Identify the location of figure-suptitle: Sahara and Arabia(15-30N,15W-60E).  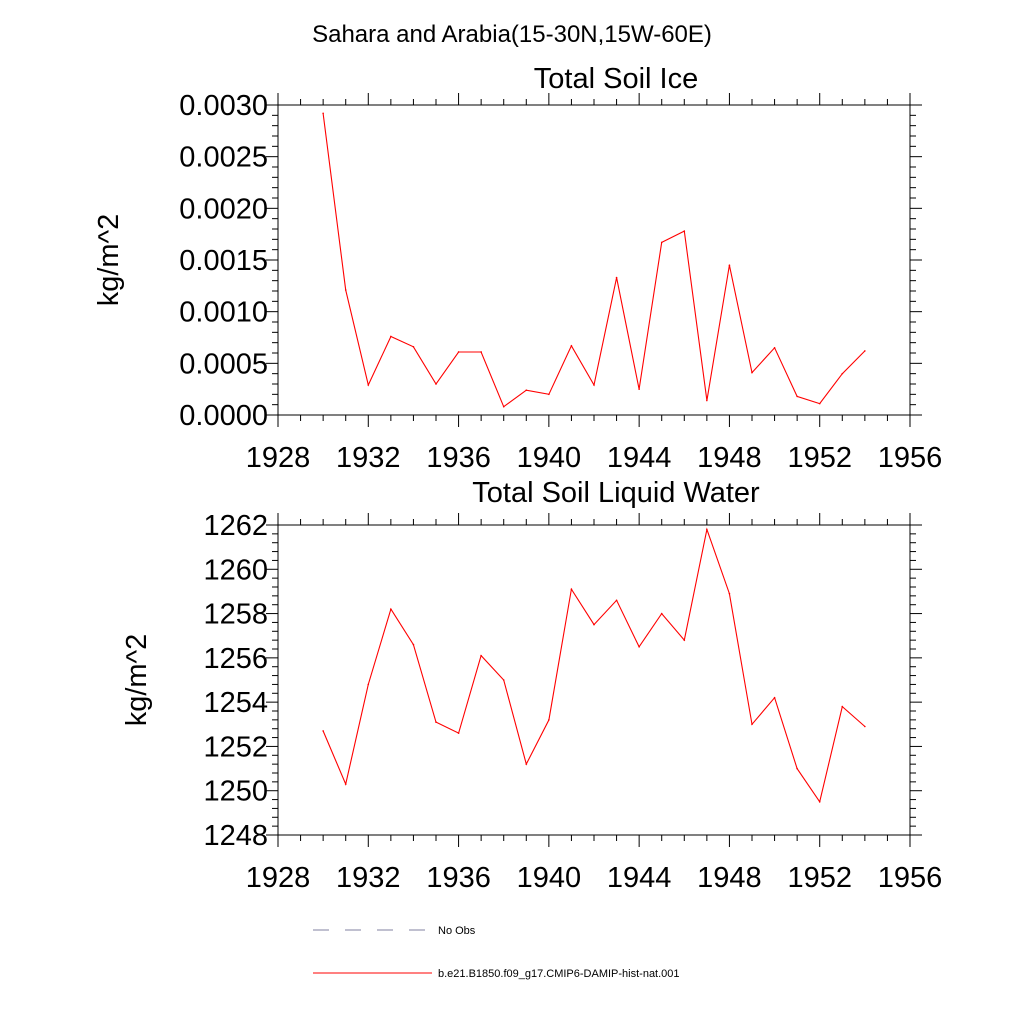
(512, 34).